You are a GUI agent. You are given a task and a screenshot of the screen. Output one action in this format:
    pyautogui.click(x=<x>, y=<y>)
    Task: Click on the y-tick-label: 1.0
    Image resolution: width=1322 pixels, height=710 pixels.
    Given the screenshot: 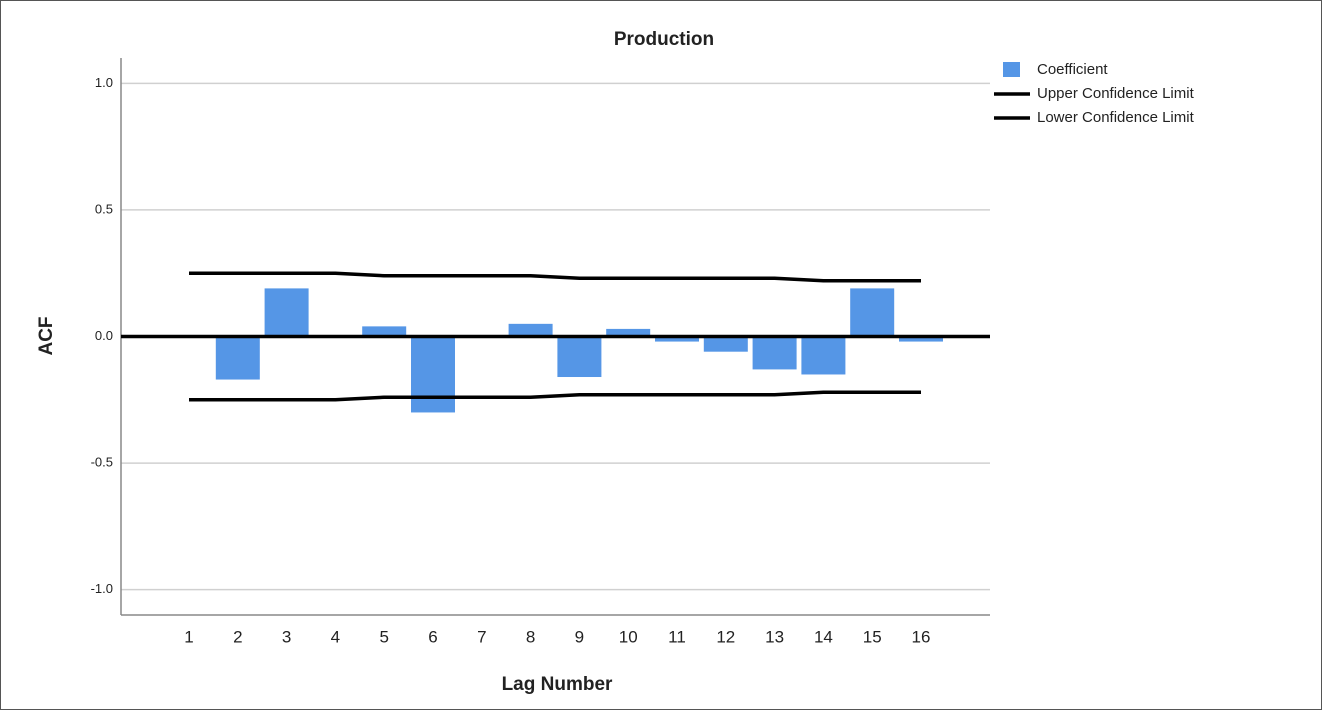 What is the action you would take?
    pyautogui.click(x=104, y=82)
    